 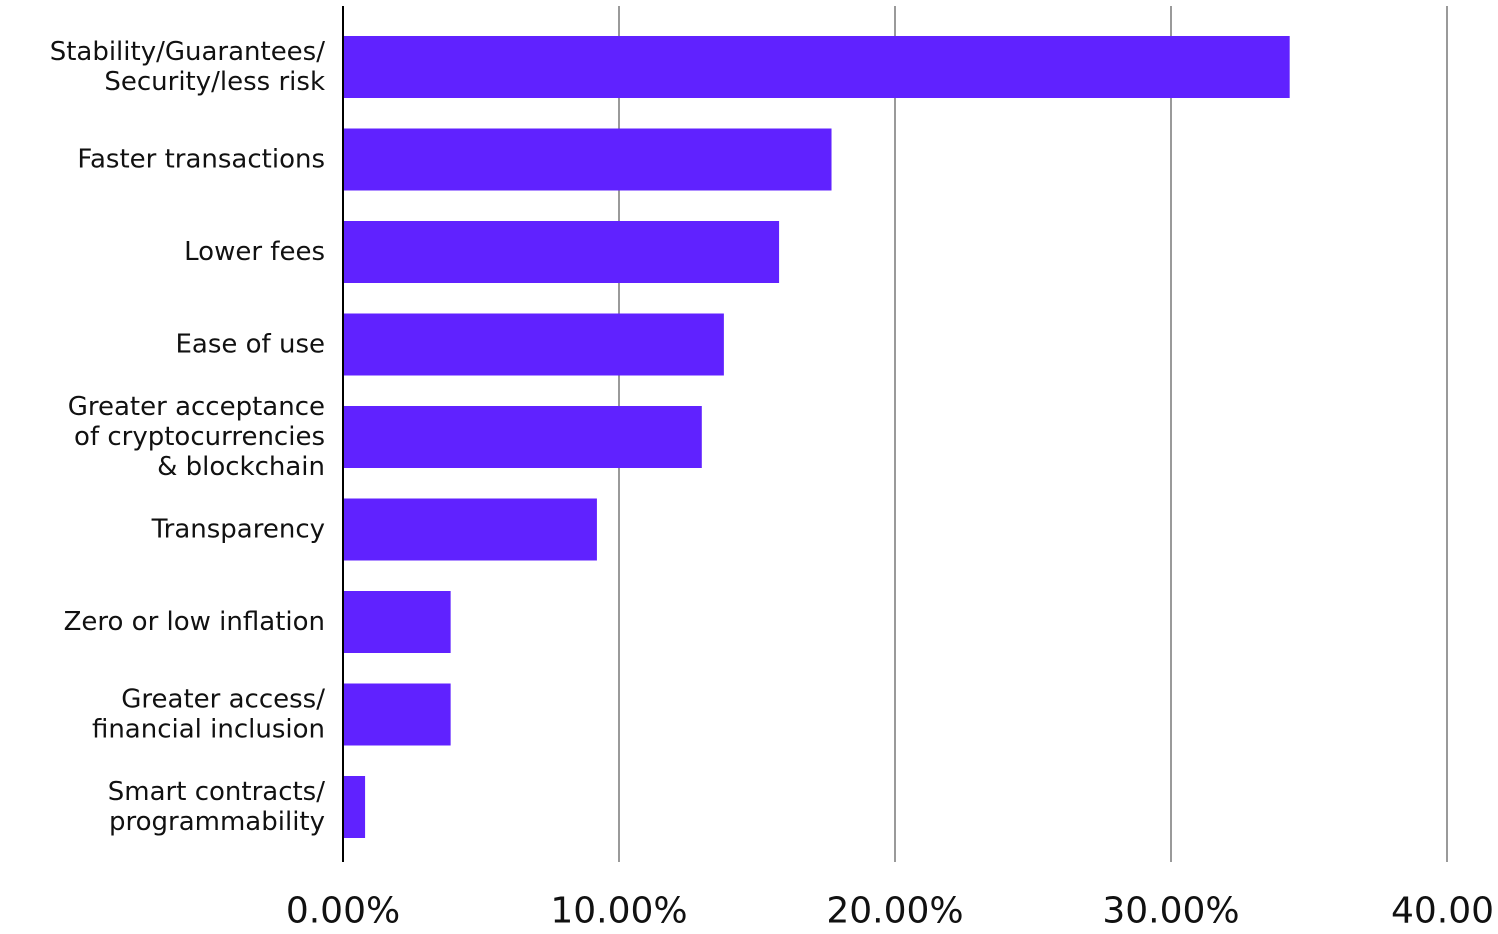 What do you see at coordinates (214, 82) in the screenshot?
I see `category-label-line: Security/less risk` at bounding box center [214, 82].